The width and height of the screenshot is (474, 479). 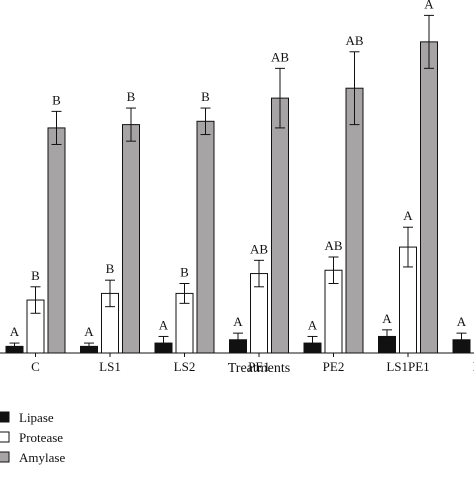 I want to click on legend: Lipase Protease Amylase, so click(x=32, y=437).